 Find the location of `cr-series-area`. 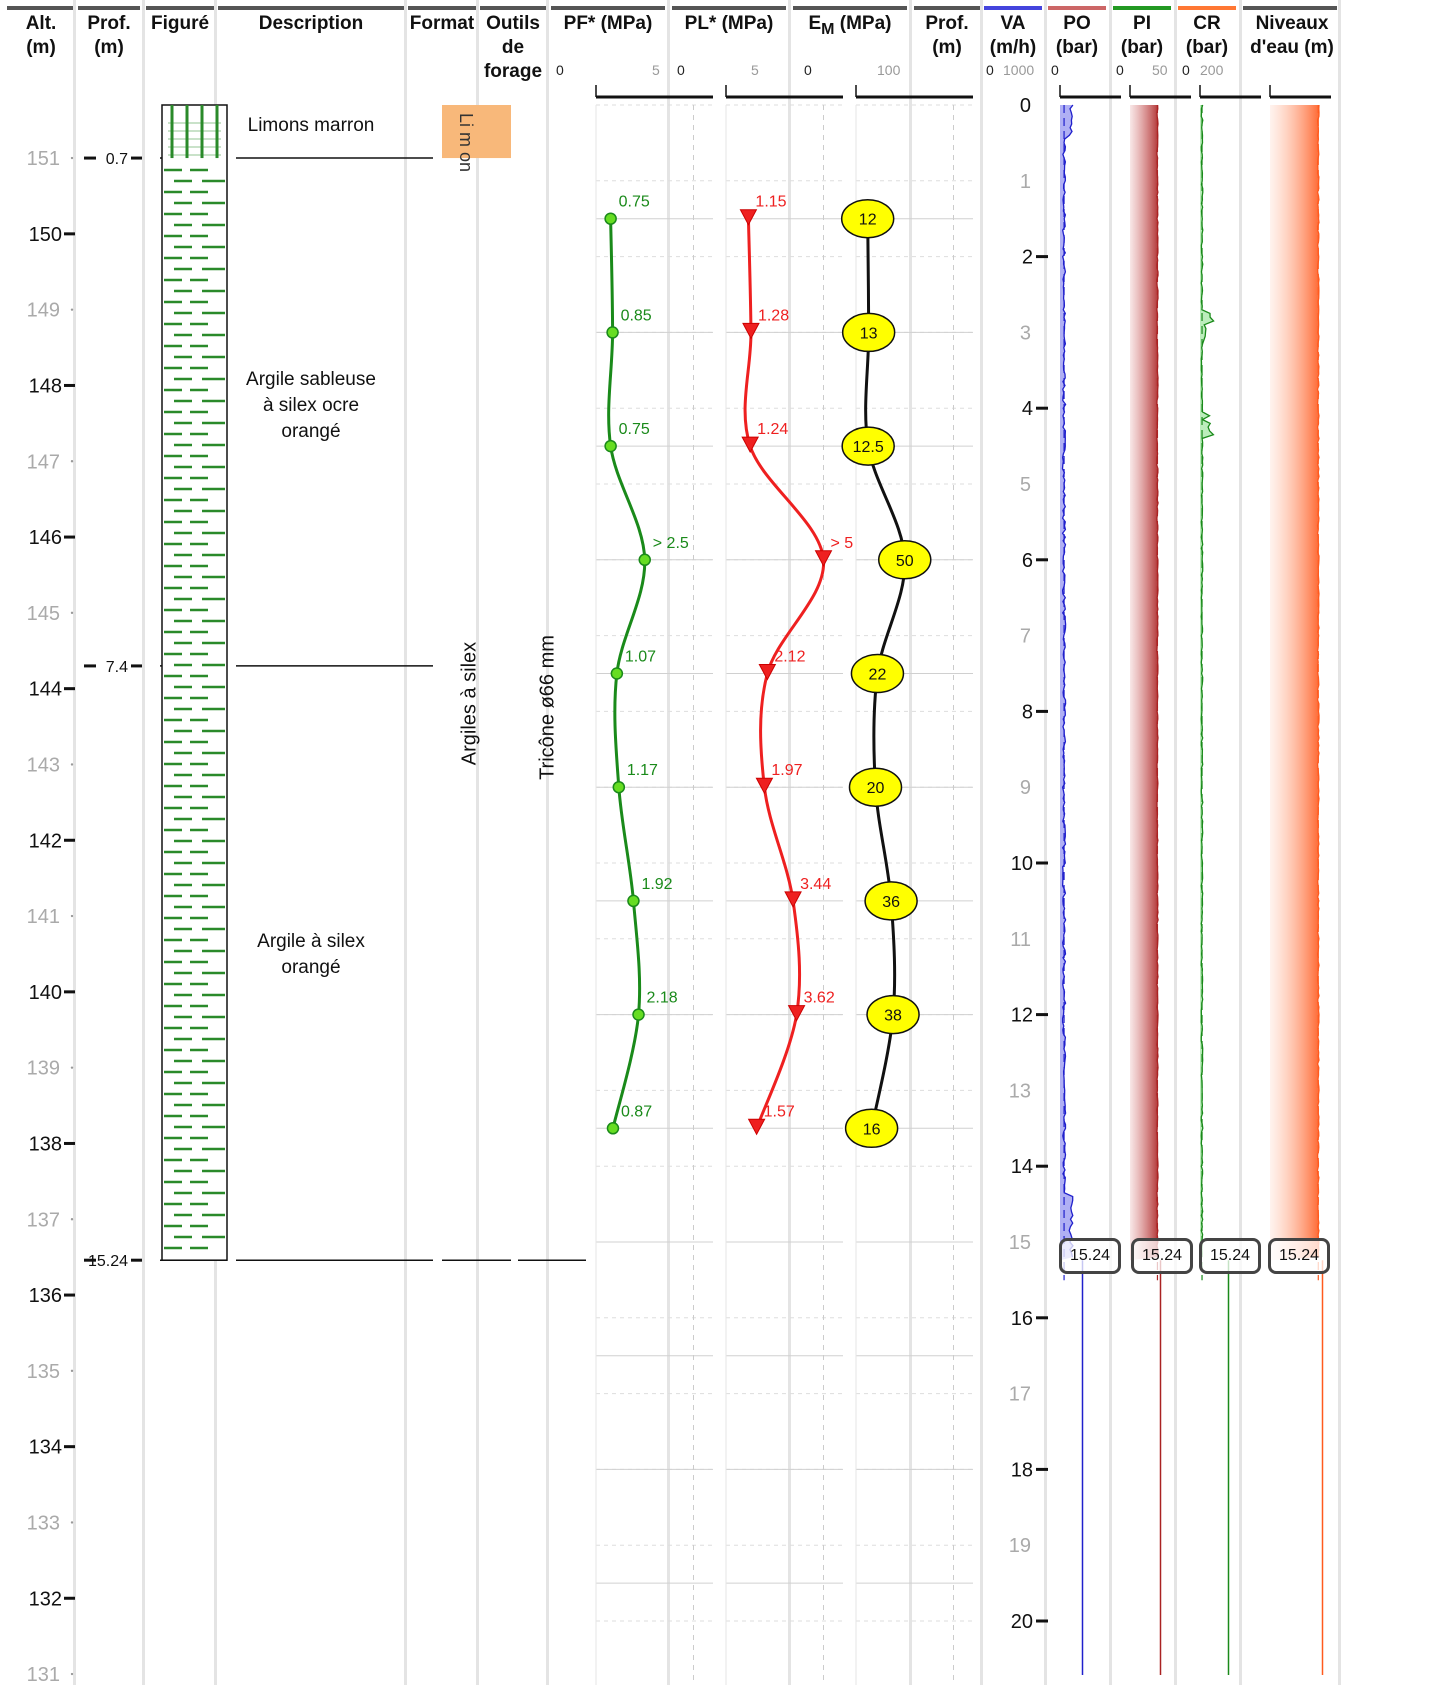

cr-series-area is located at coordinates (1294, 682).